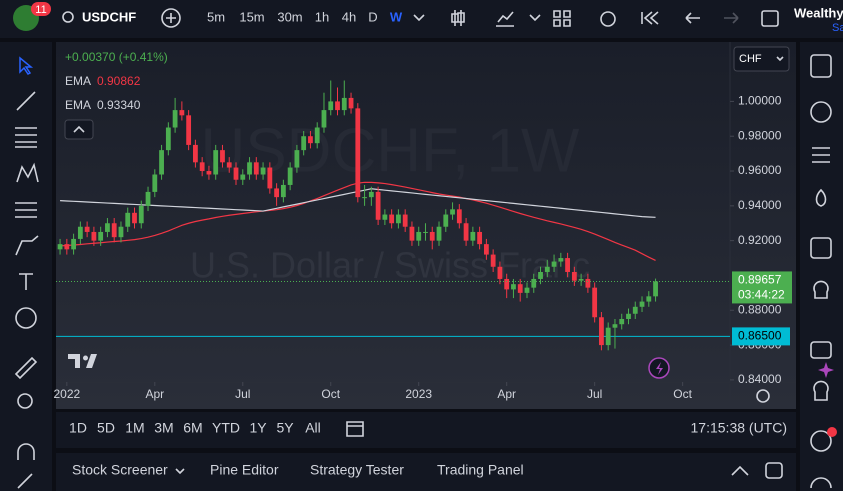 This screenshot has width=843, height=491. Describe the element at coordinates (731, 18) in the screenshot. I see `redo` at that location.